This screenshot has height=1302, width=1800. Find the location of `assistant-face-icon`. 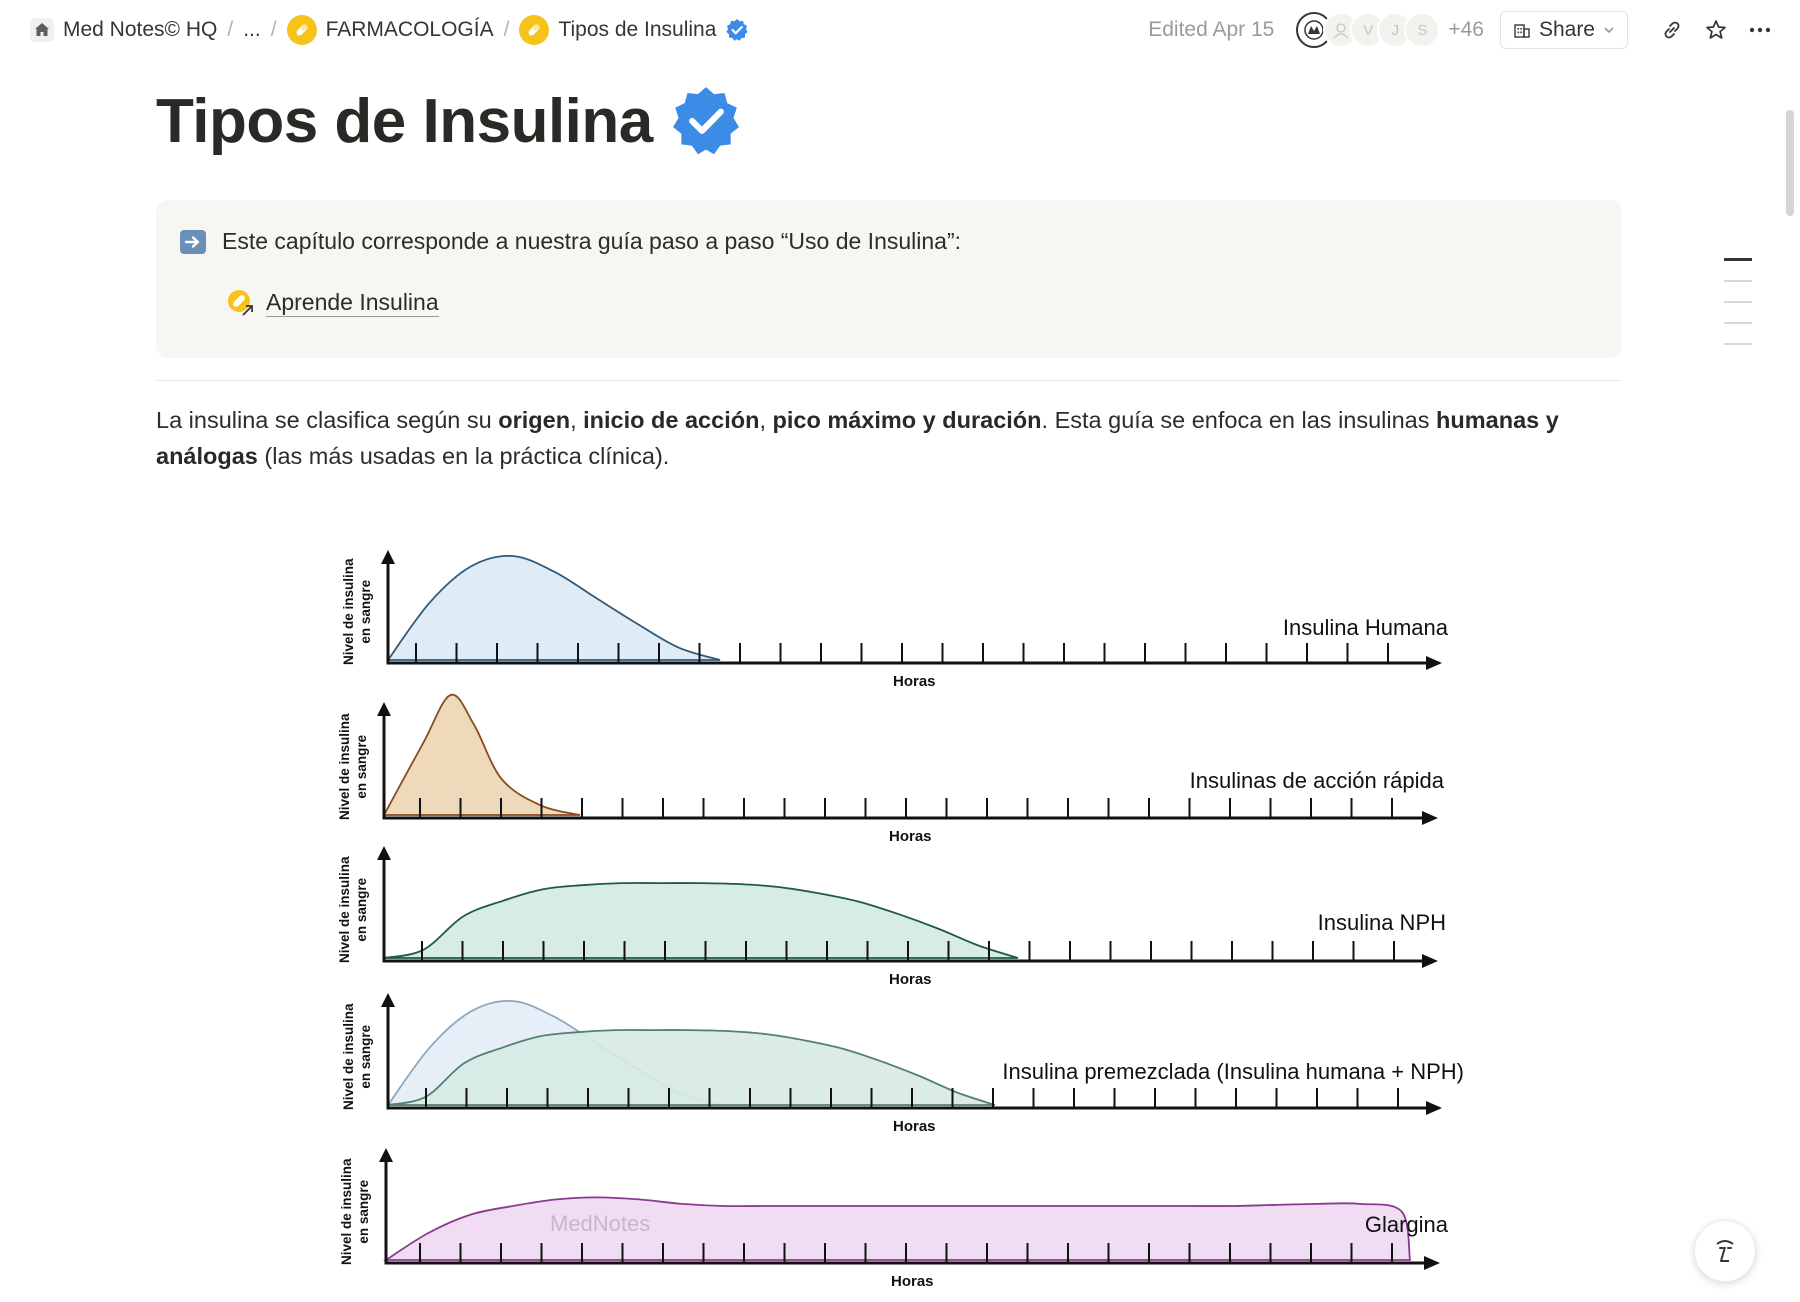

assistant-face-icon is located at coordinates (1725, 1251).